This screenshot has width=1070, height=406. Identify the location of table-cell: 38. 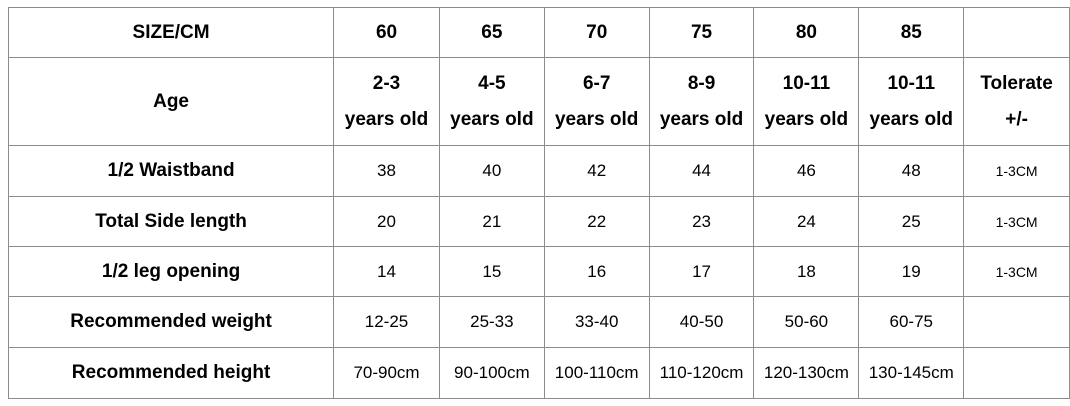
(386, 171).